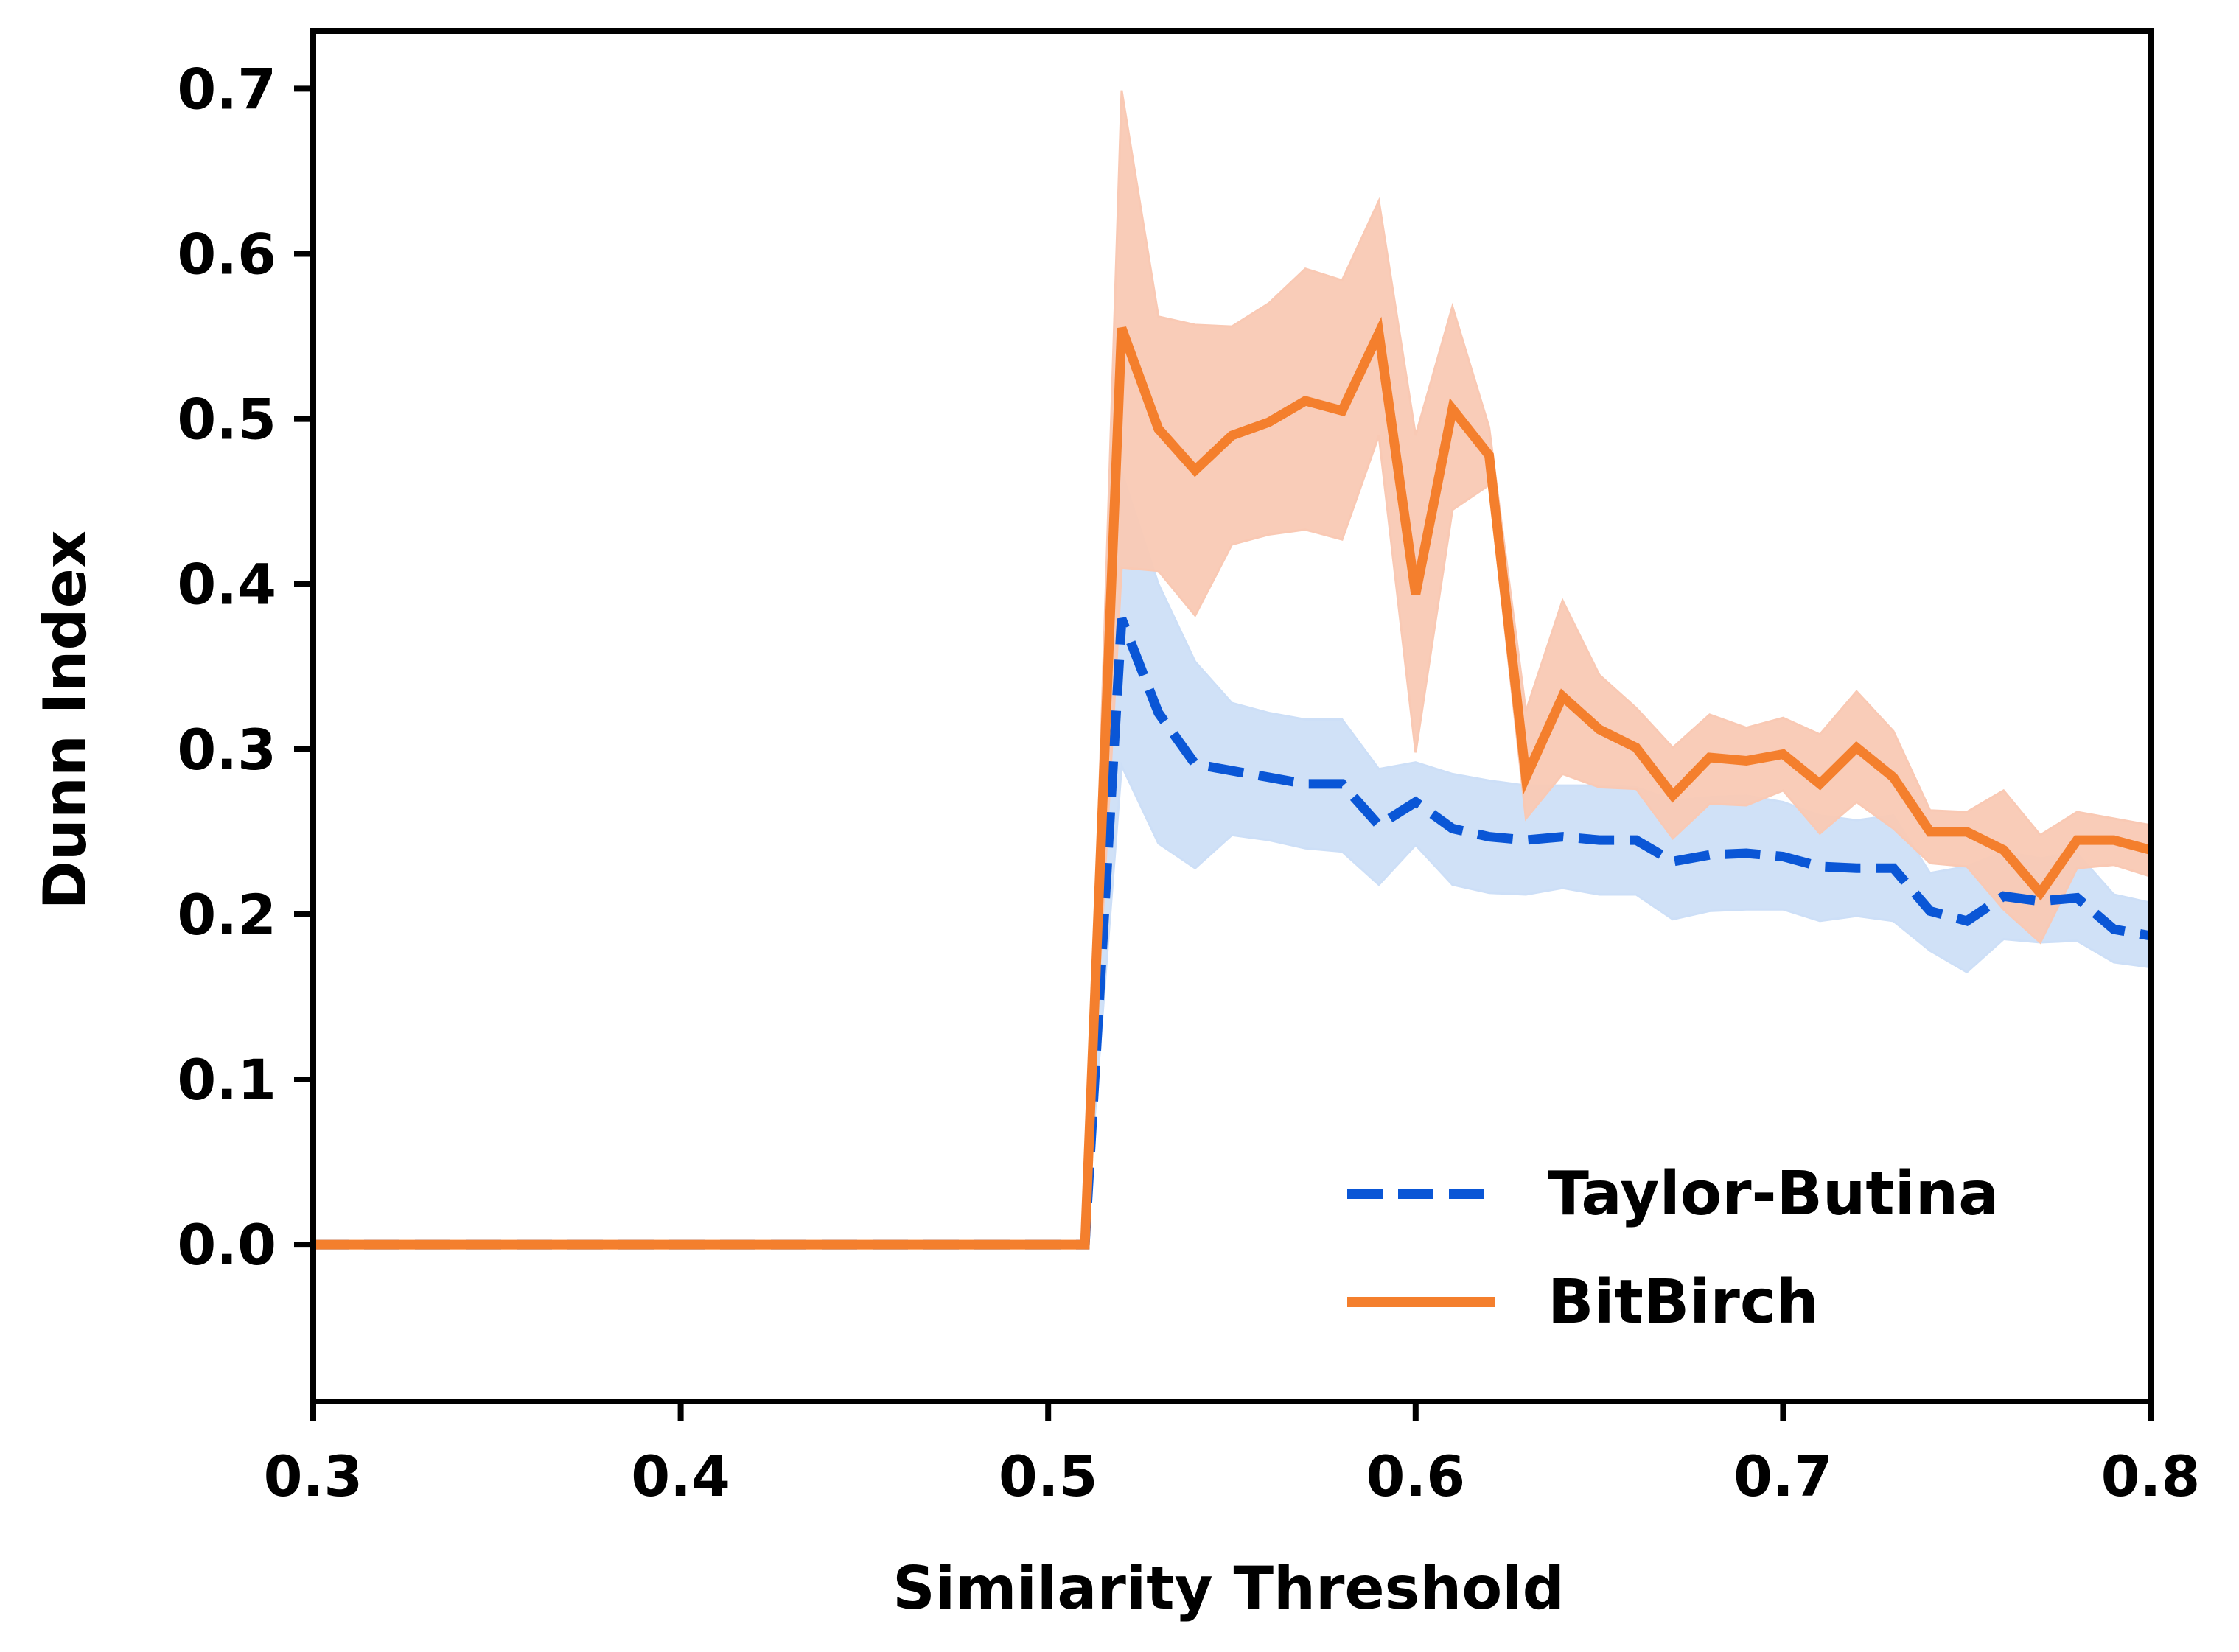 This screenshot has height=1652, width=2239. What do you see at coordinates (226, 254) in the screenshot?
I see `y-tick-label: 0.6` at bounding box center [226, 254].